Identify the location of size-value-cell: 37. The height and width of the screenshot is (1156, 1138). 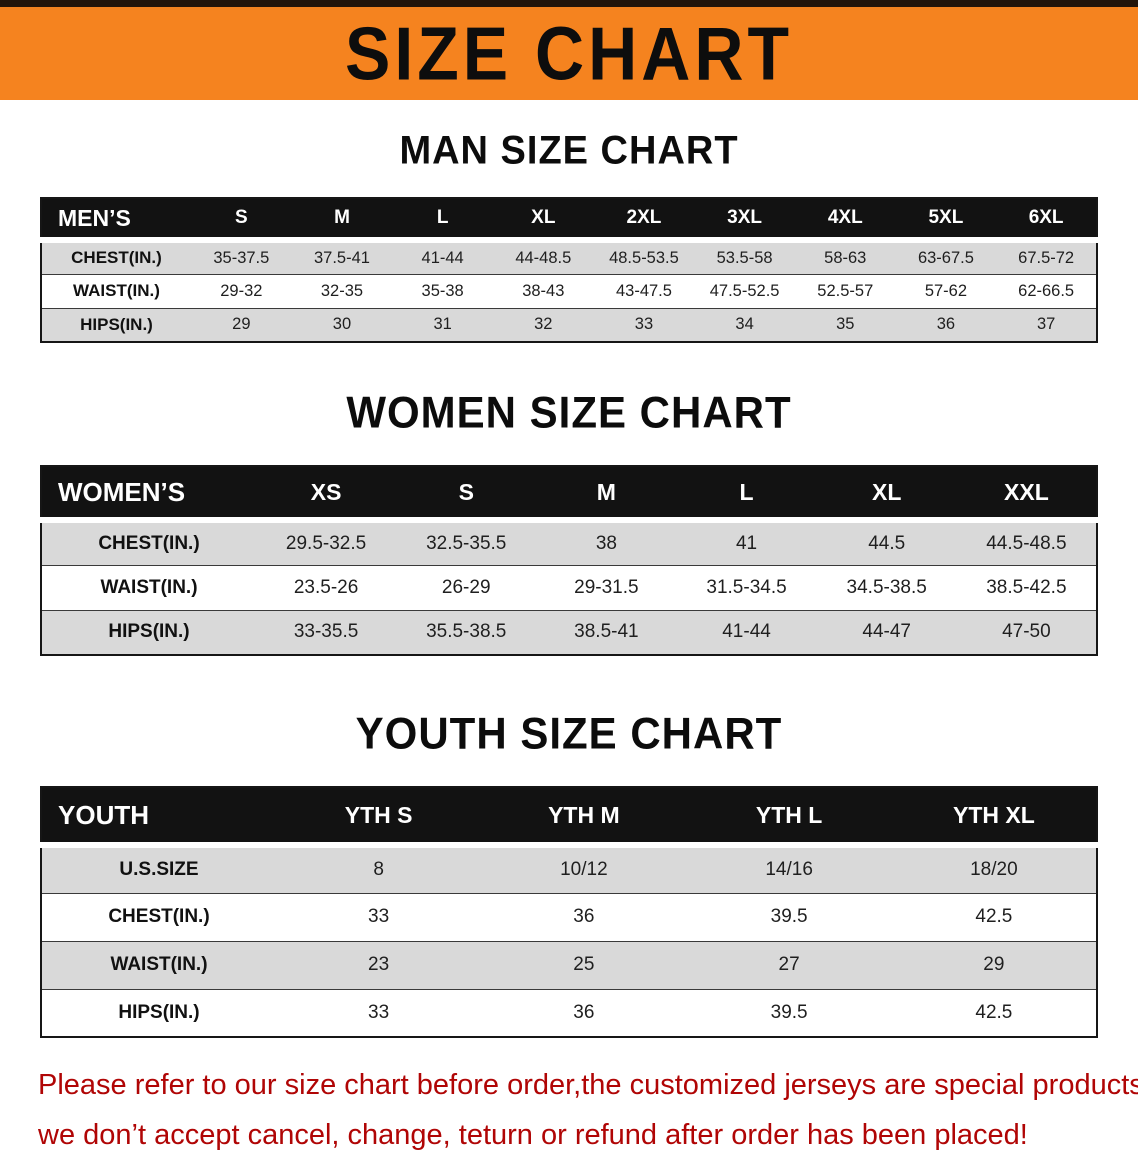
(1046, 324).